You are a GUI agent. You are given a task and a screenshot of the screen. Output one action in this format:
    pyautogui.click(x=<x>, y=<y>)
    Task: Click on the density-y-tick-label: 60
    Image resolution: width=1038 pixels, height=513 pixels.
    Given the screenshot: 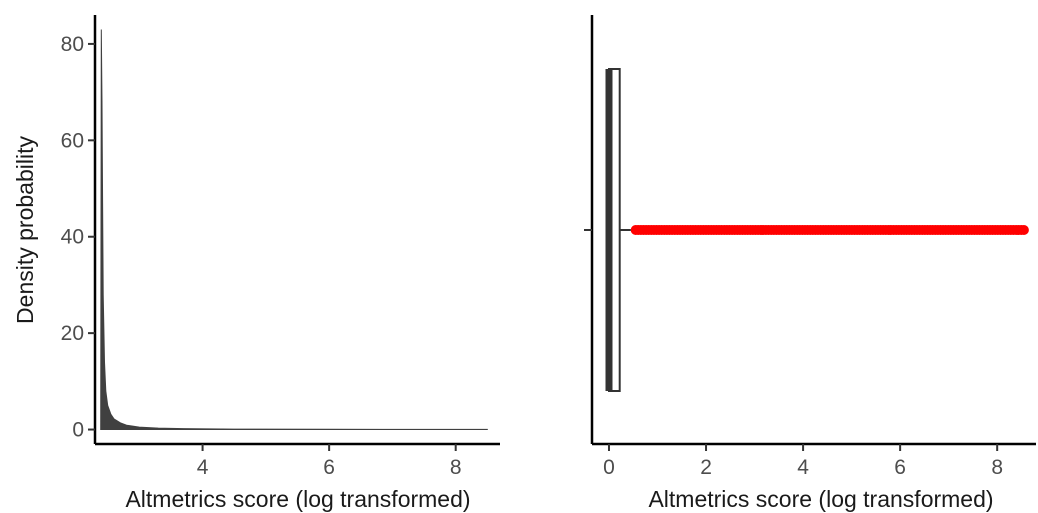 What is the action you would take?
    pyautogui.click(x=72, y=140)
    